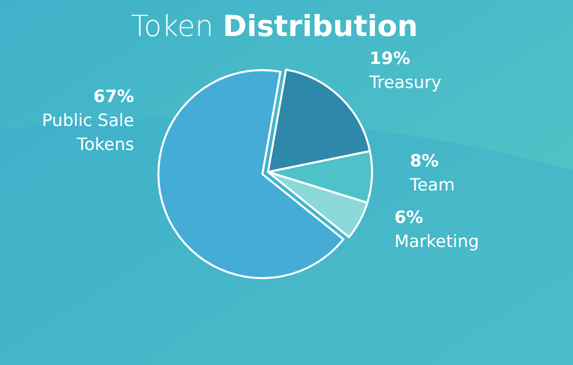 This screenshot has height=365, width=573. I want to click on slice-label: Marketing, so click(437, 242).